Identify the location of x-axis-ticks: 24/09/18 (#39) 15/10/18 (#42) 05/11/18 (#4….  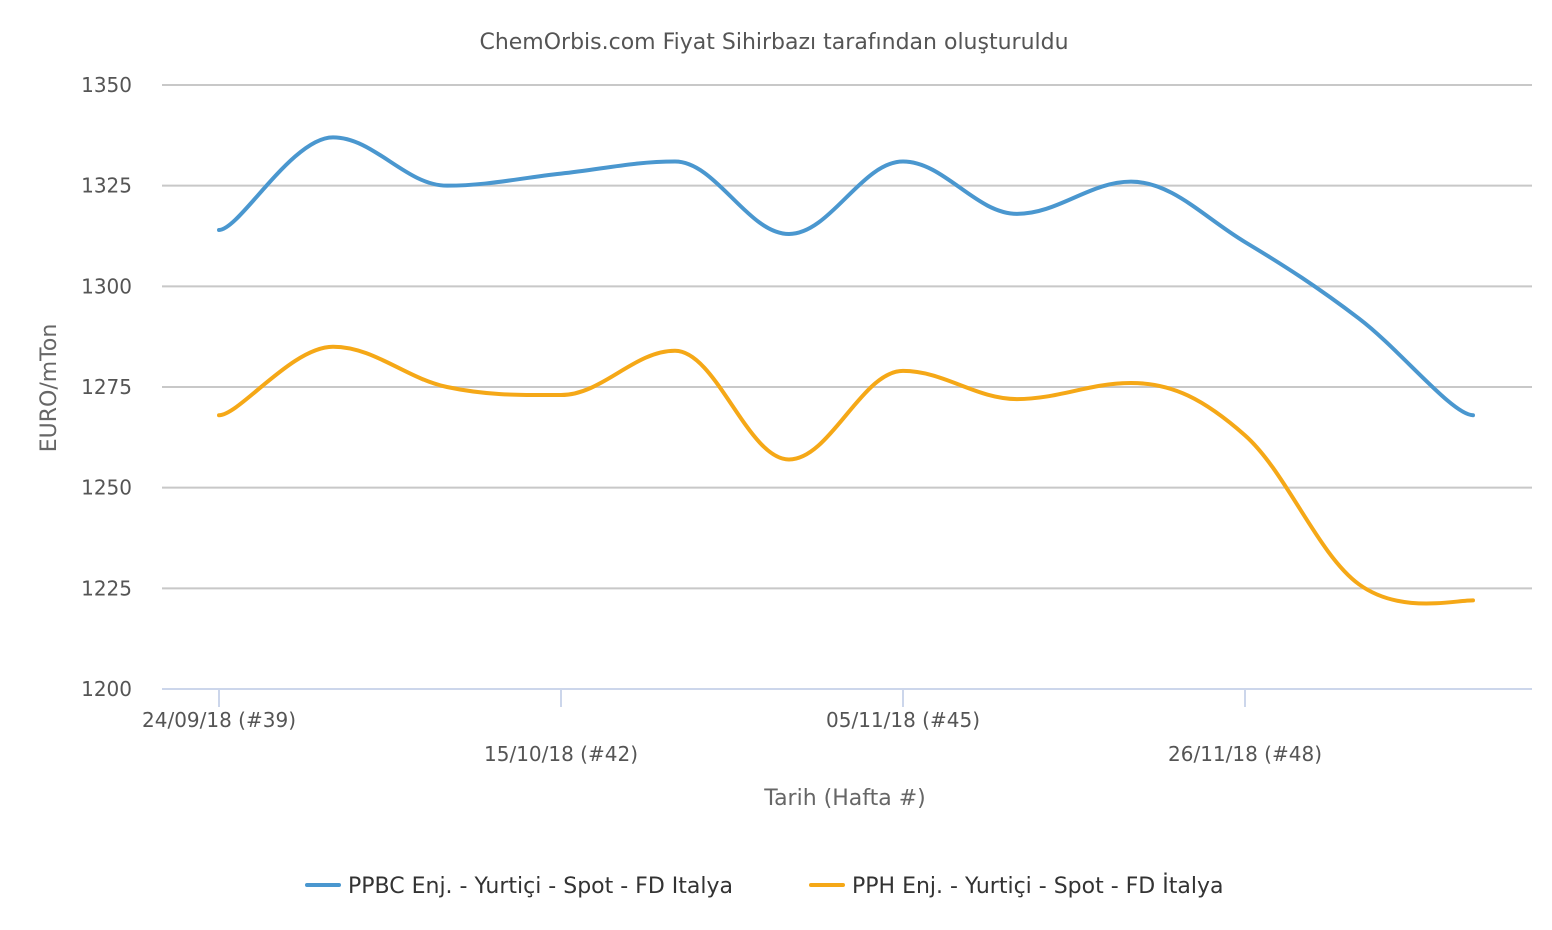
(732, 727).